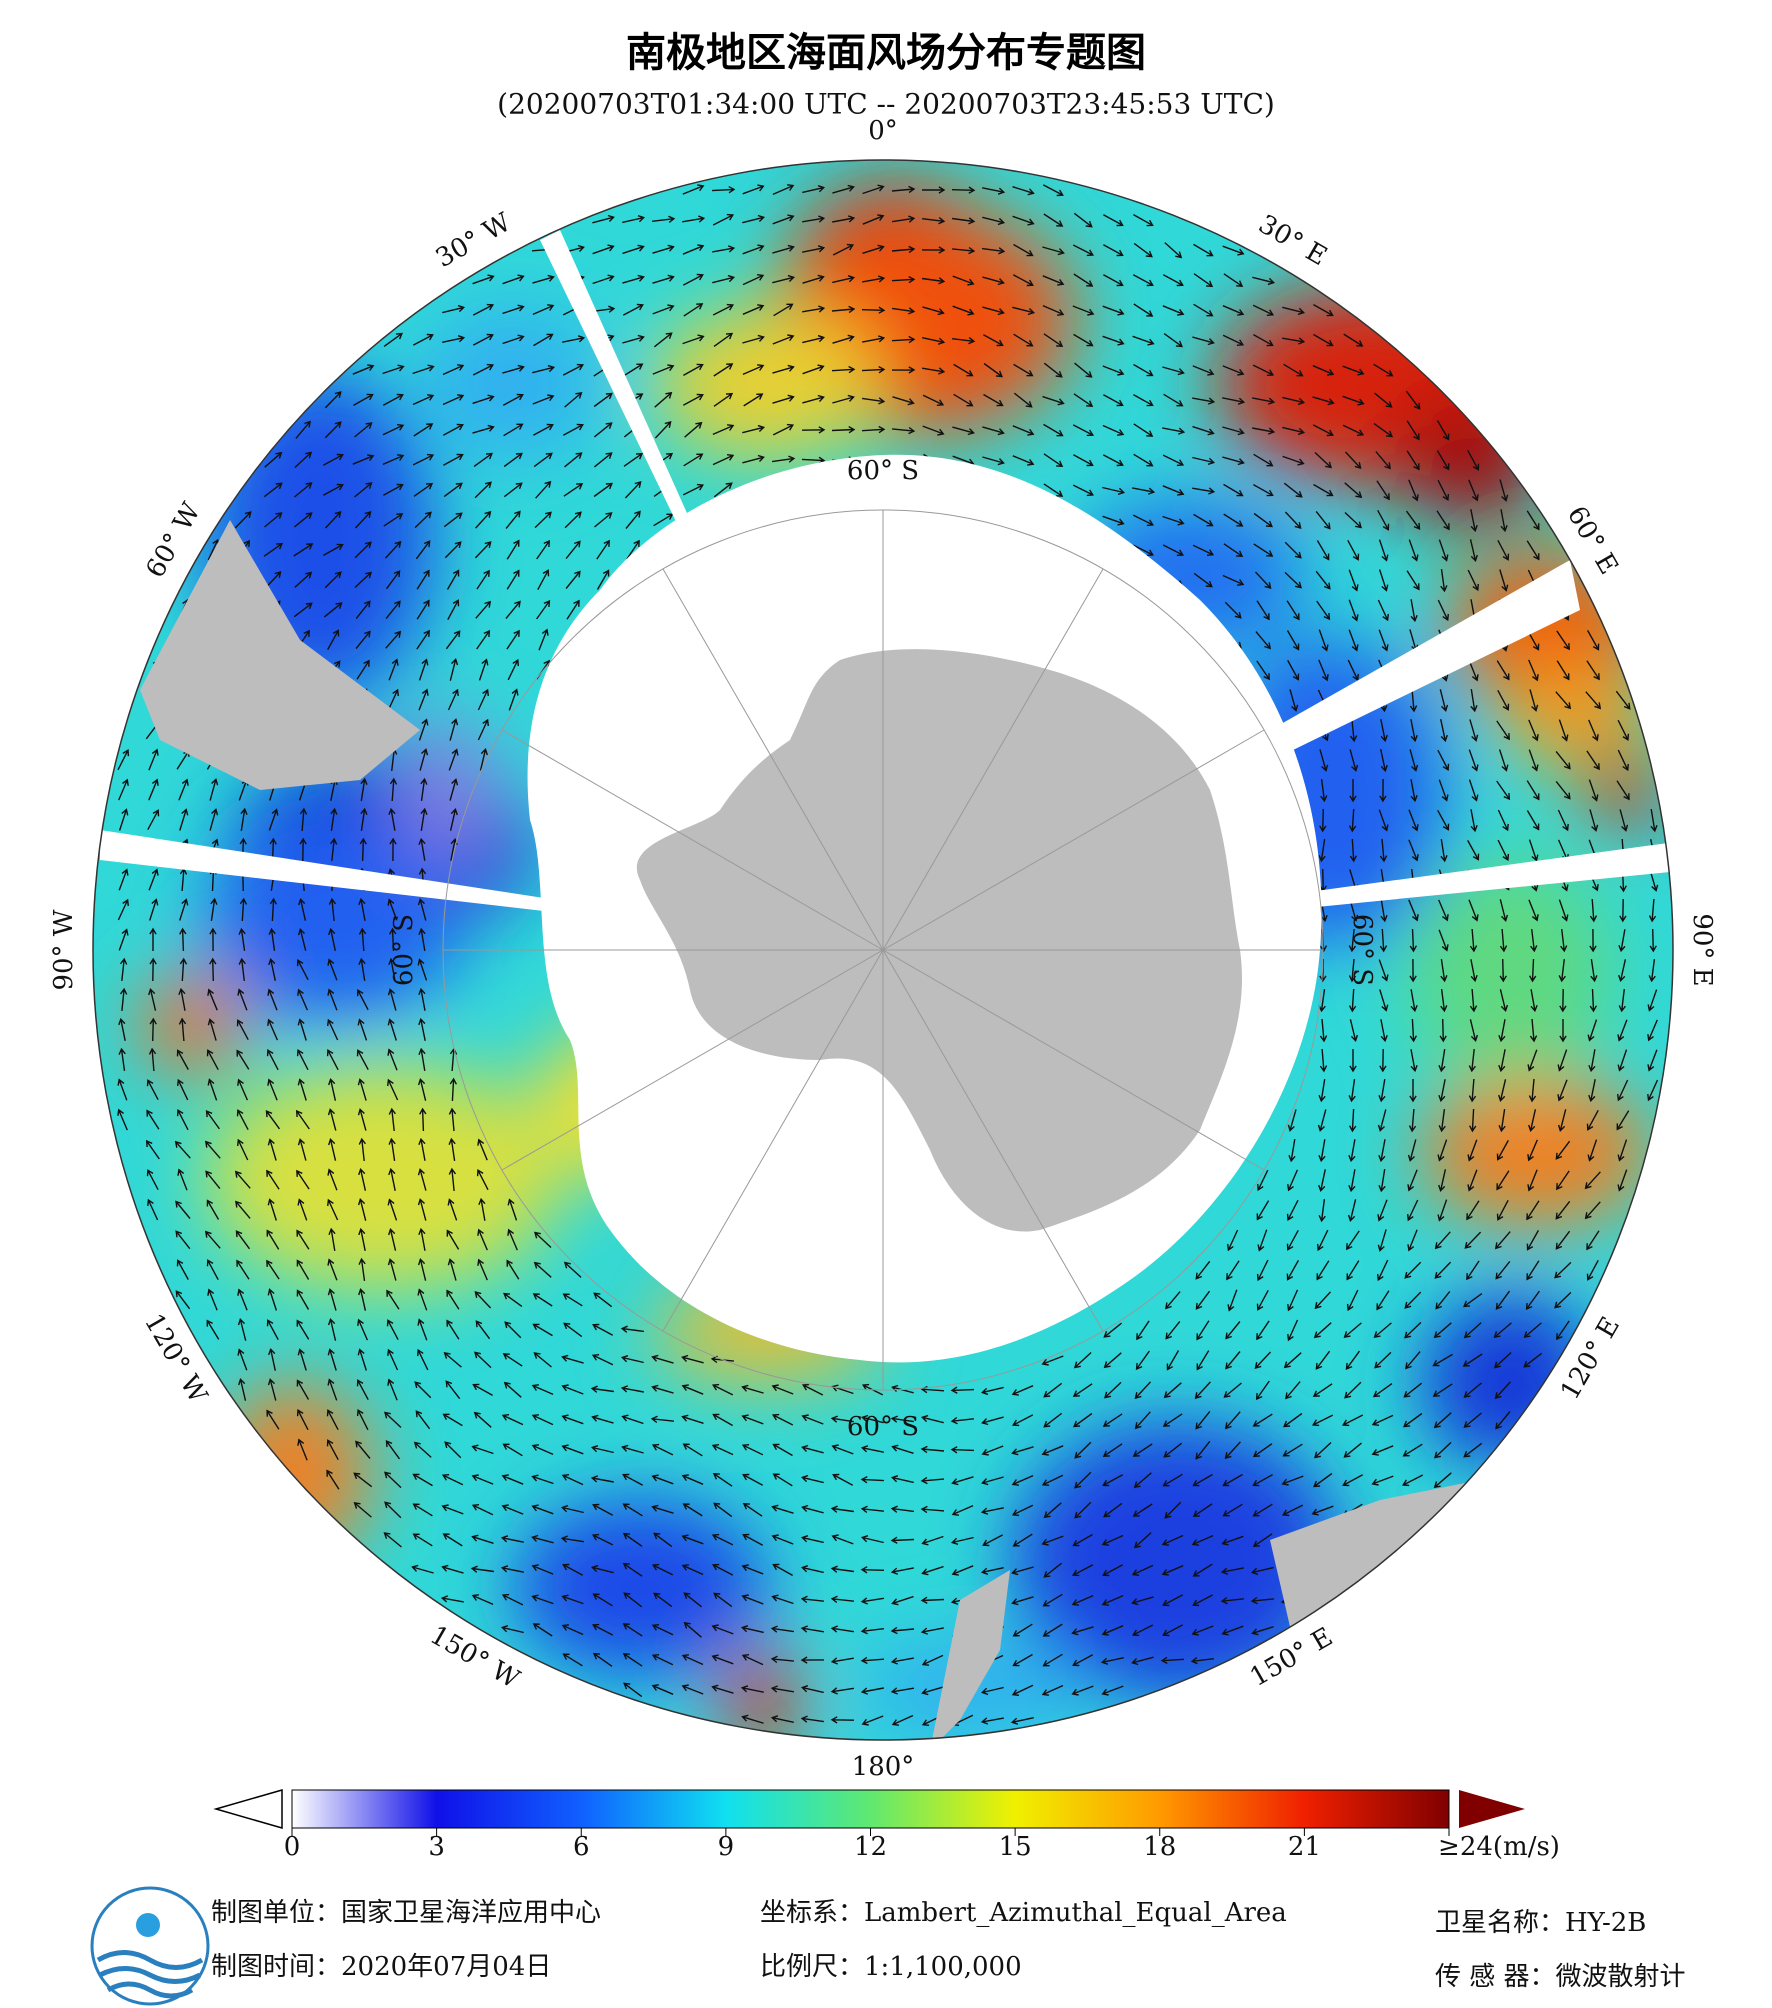 This screenshot has width=1772, height=2008. Describe the element at coordinates (870, 1809) in the screenshot. I see `colorbar` at that location.